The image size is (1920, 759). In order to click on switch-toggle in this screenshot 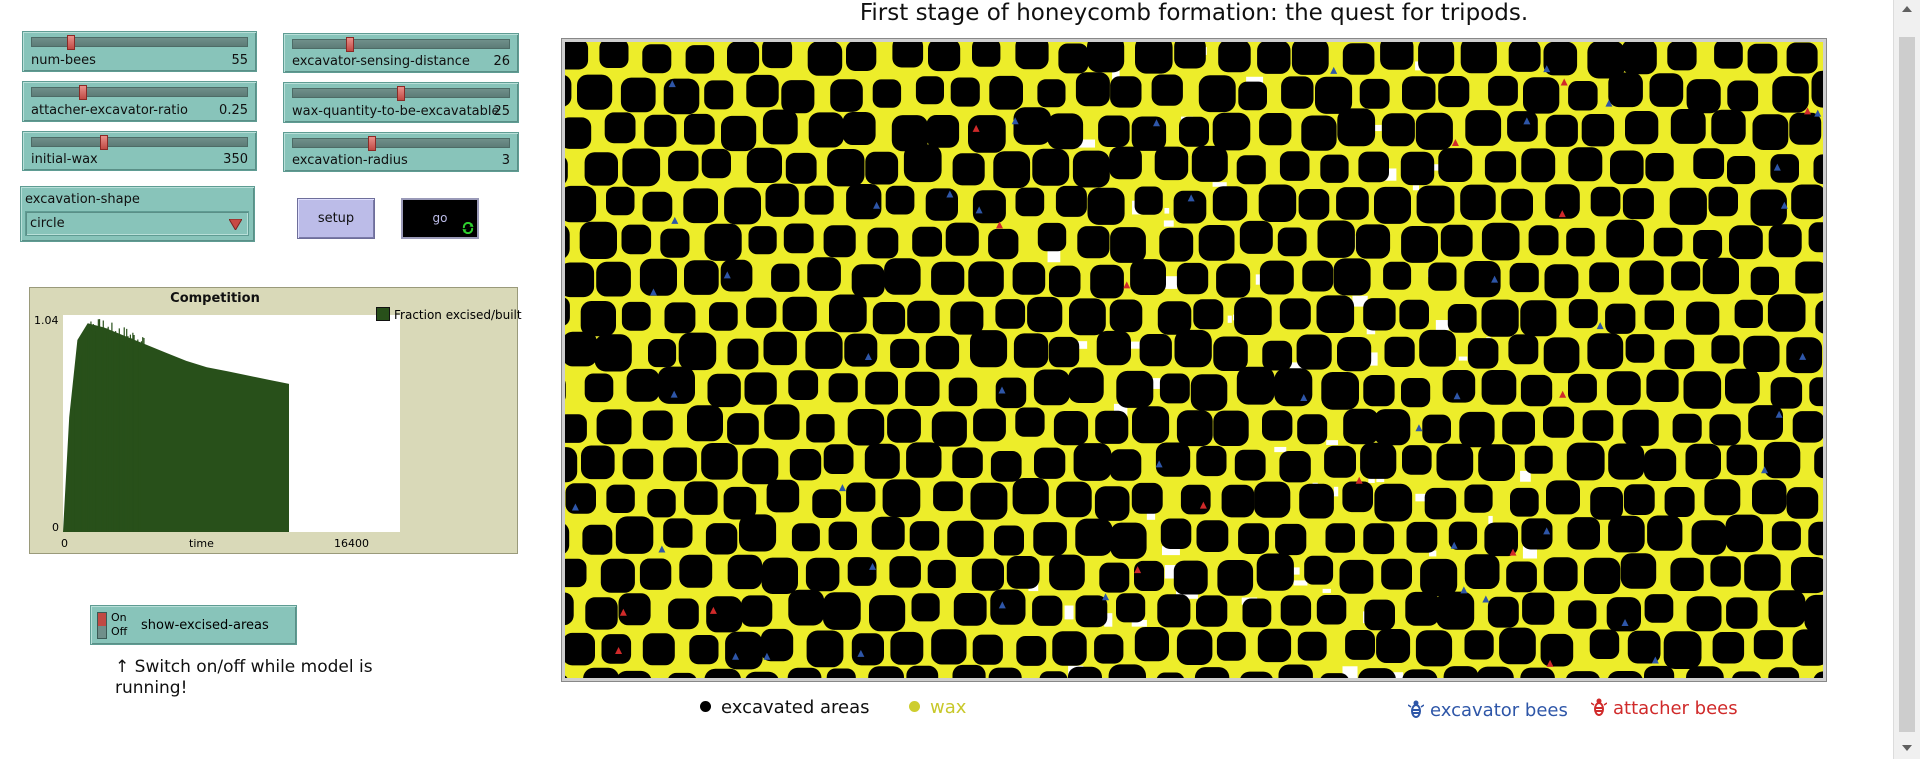, I will do `click(102, 625)`.